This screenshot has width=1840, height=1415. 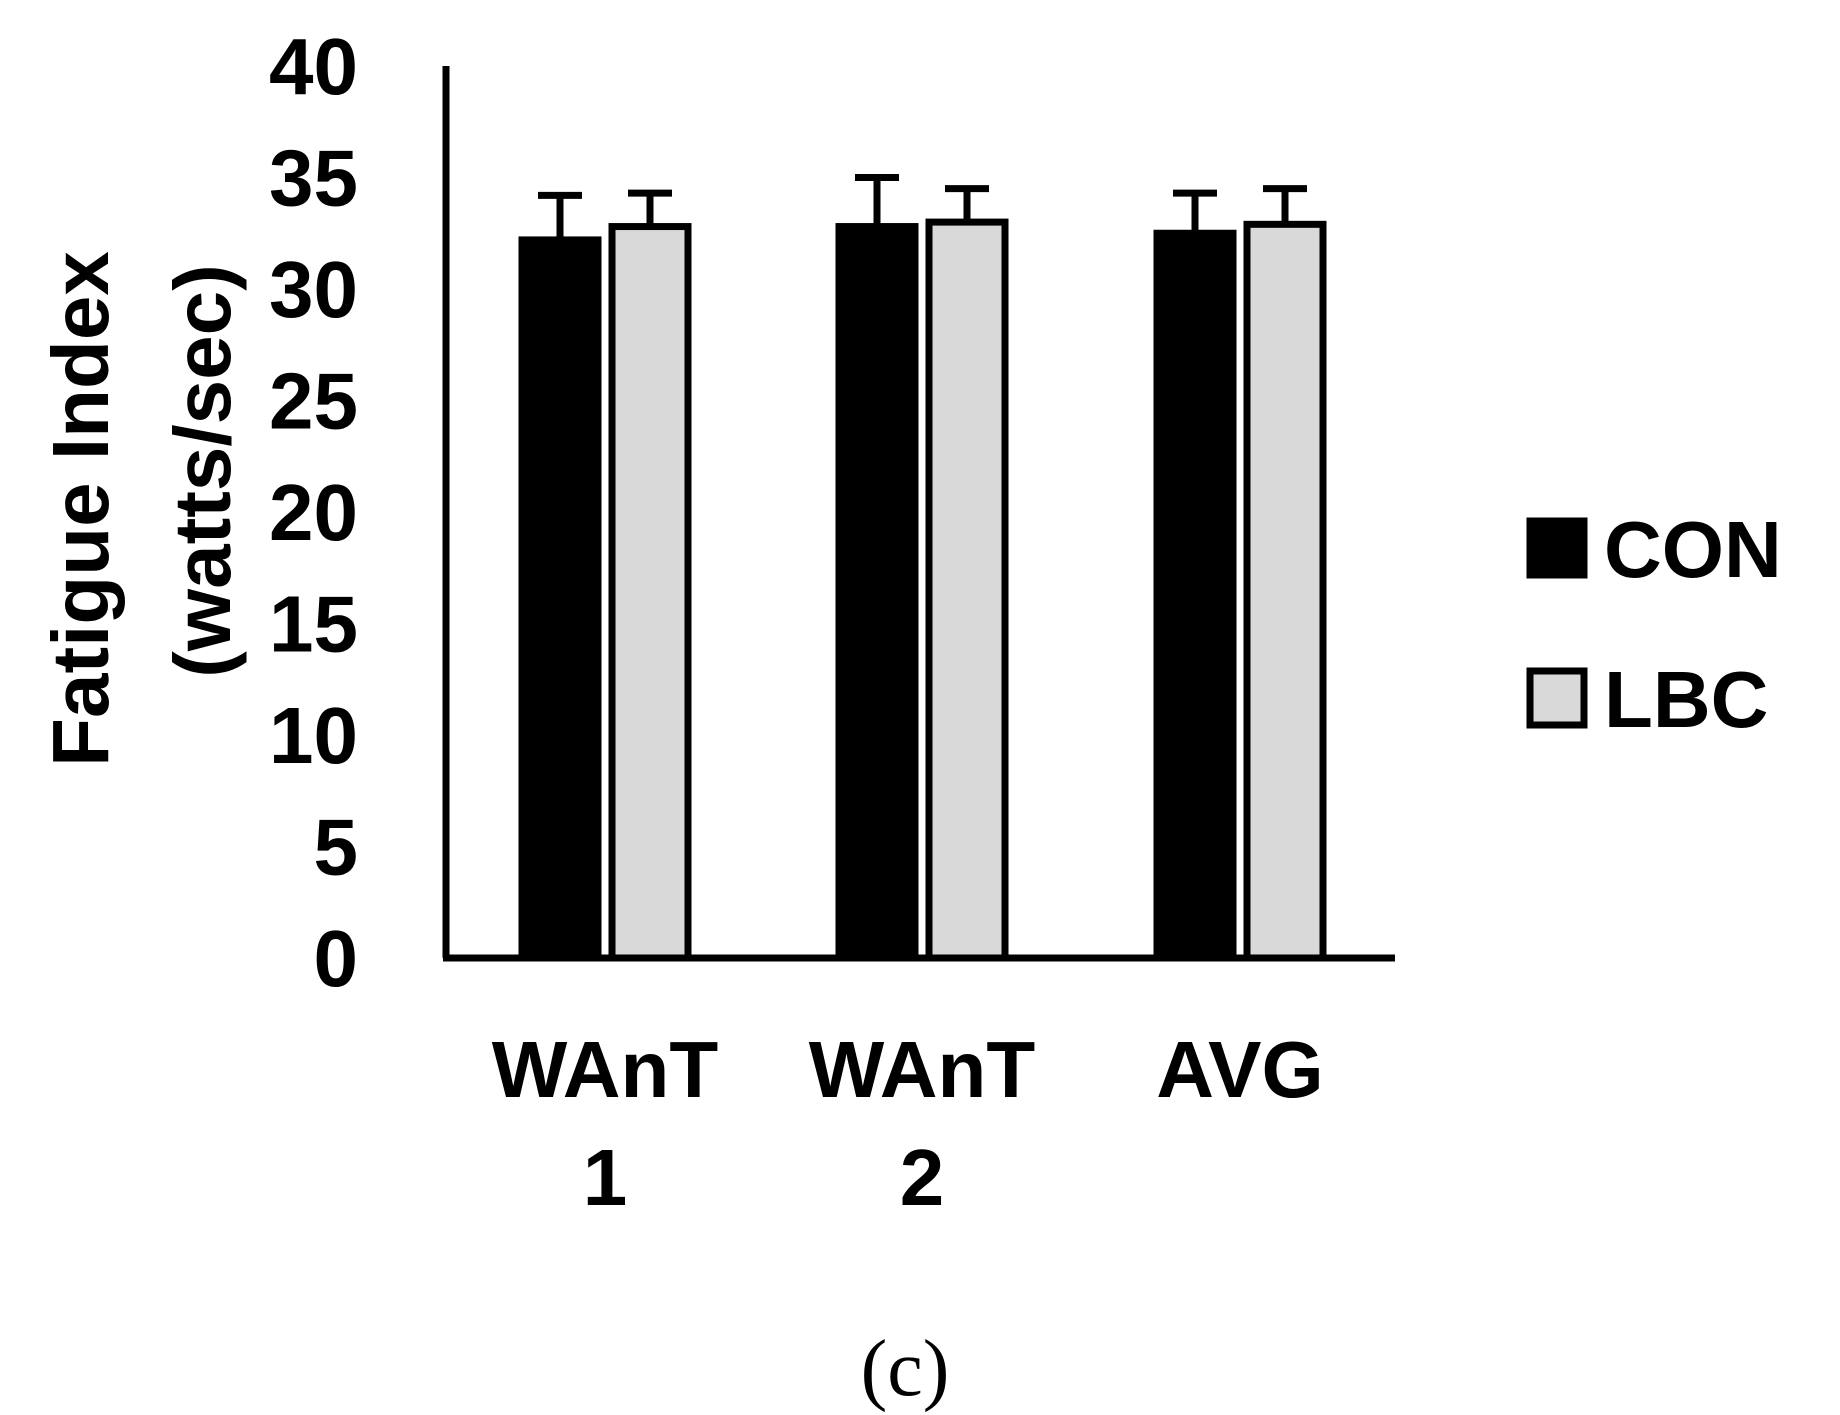 I want to click on legend-swatch-lbc, so click(x=1557, y=698).